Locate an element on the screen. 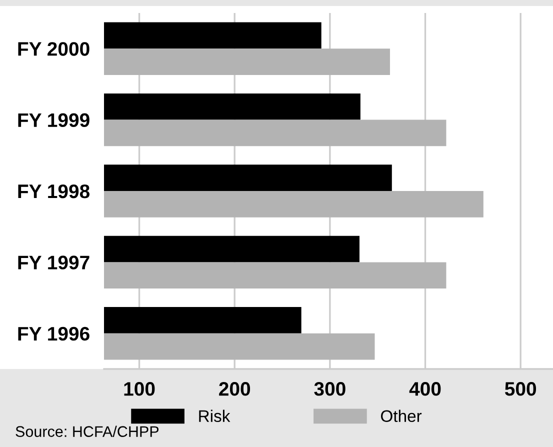  x-tick-label: 200 is located at coordinates (234, 389).